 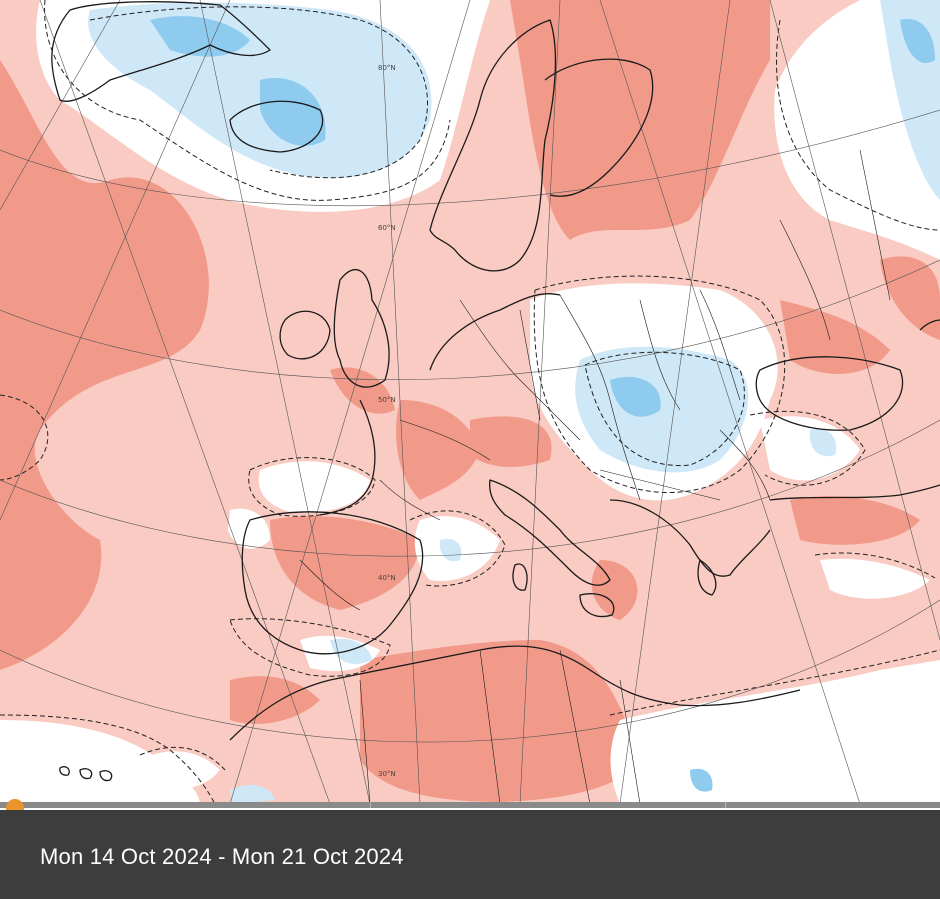 What do you see at coordinates (470, 805) in the screenshot?
I see `timeline-track` at bounding box center [470, 805].